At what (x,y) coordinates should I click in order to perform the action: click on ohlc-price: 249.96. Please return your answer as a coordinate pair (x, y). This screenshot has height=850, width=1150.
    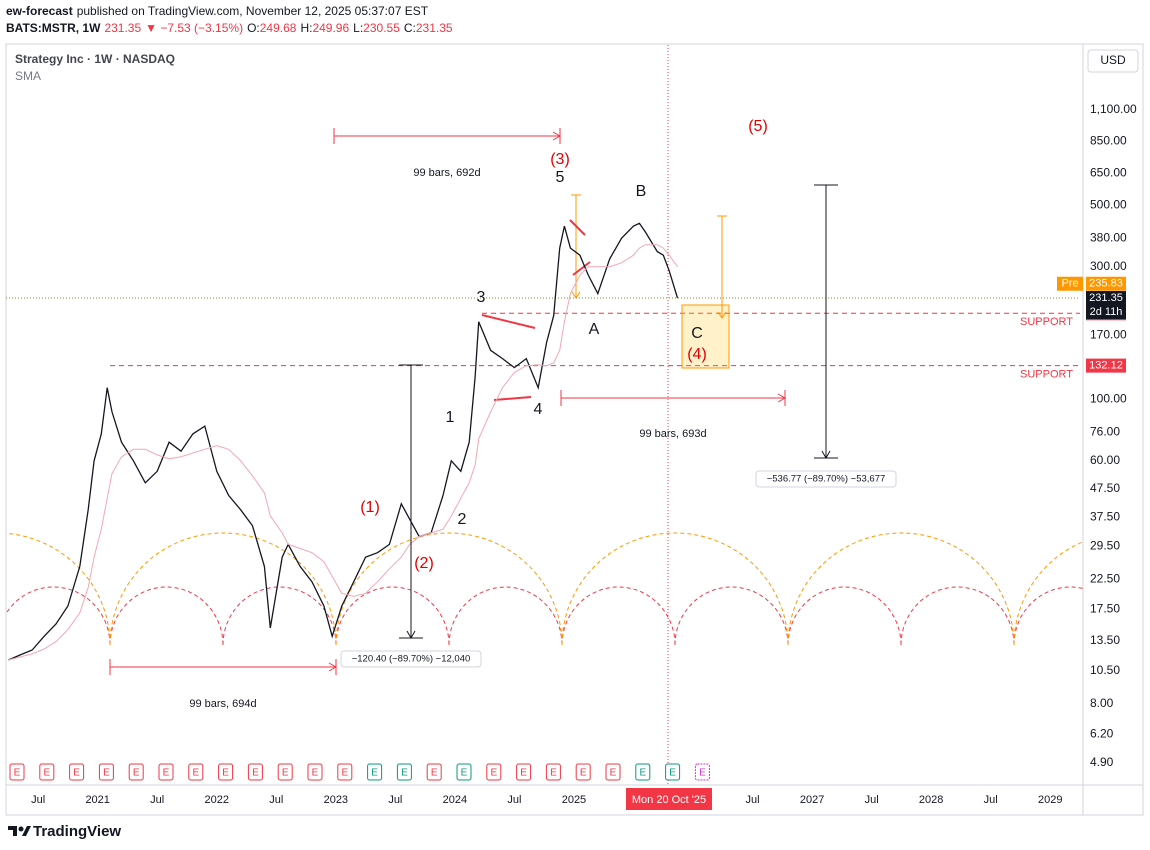
    Looking at the image, I should click on (330, 28).